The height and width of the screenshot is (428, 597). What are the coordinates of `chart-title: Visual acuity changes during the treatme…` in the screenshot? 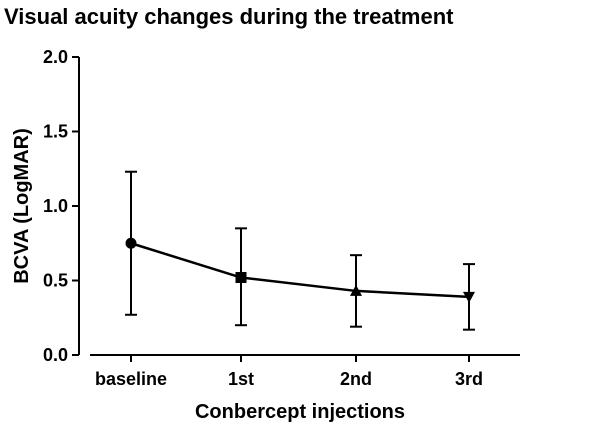 It's located at (229, 16).